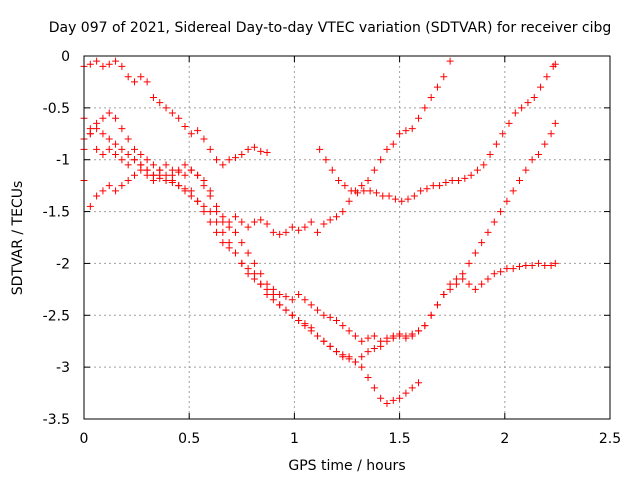 The height and width of the screenshot is (480, 640). What do you see at coordinates (189, 439) in the screenshot?
I see `x-tick-label: 0.5` at bounding box center [189, 439].